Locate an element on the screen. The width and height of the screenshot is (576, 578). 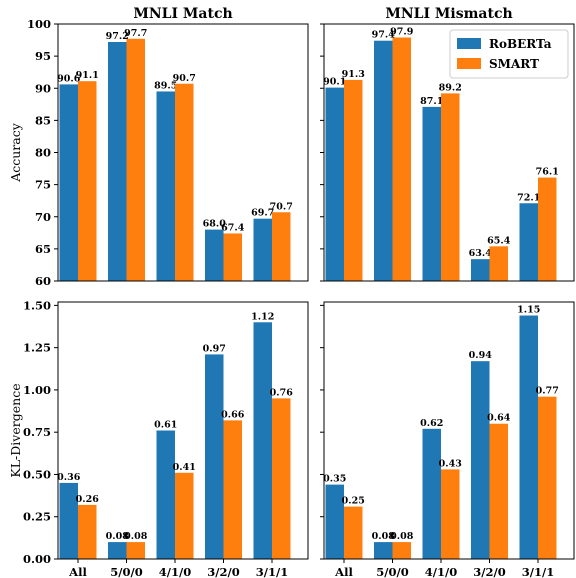
y-tick-label: 0.50 is located at coordinates (37, 474).